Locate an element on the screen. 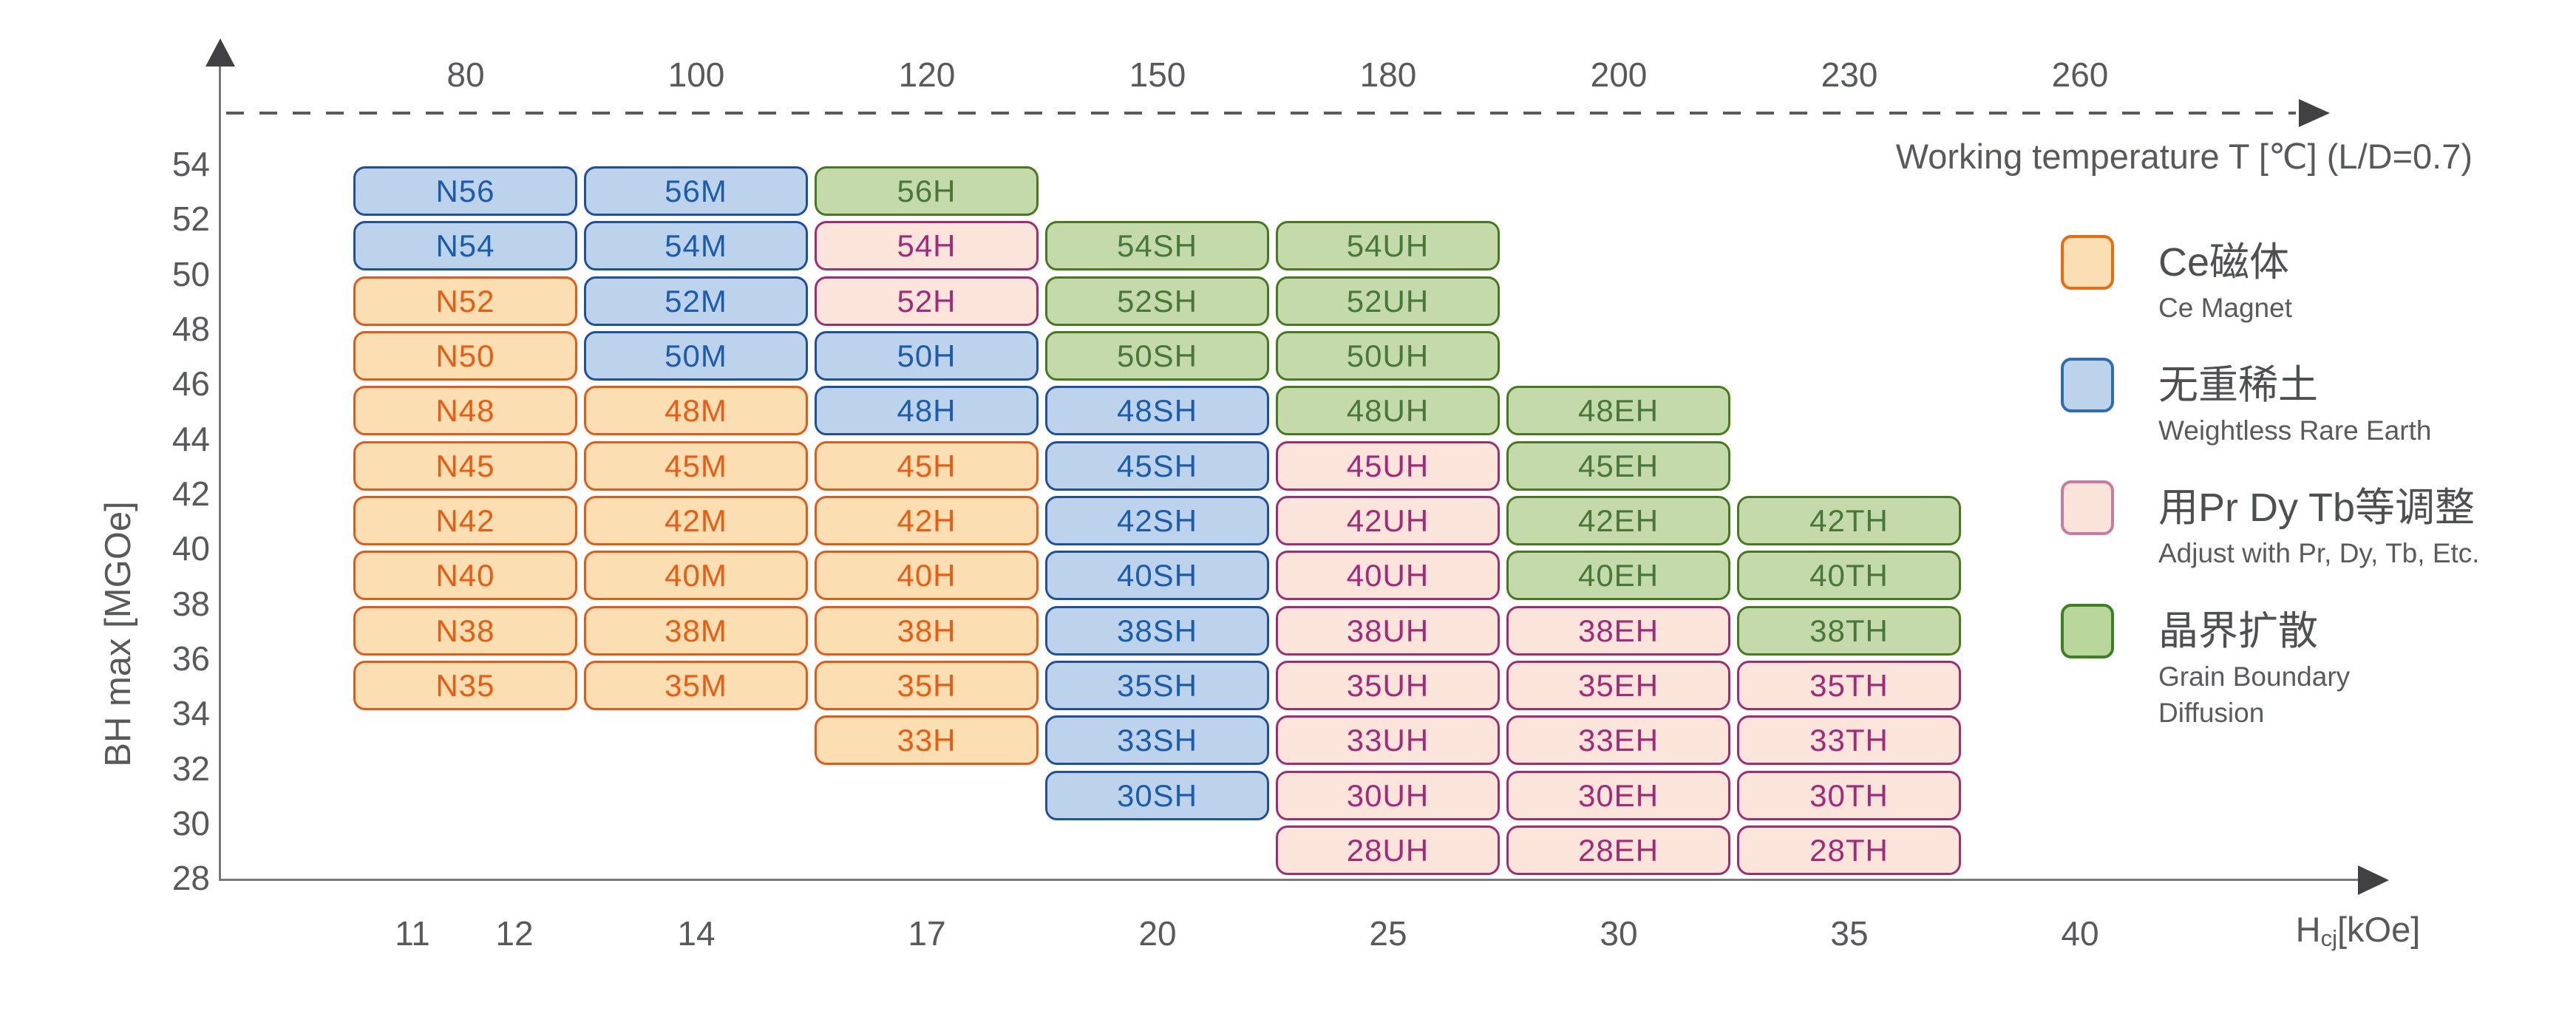  top-tick-120: 120 is located at coordinates (927, 74).